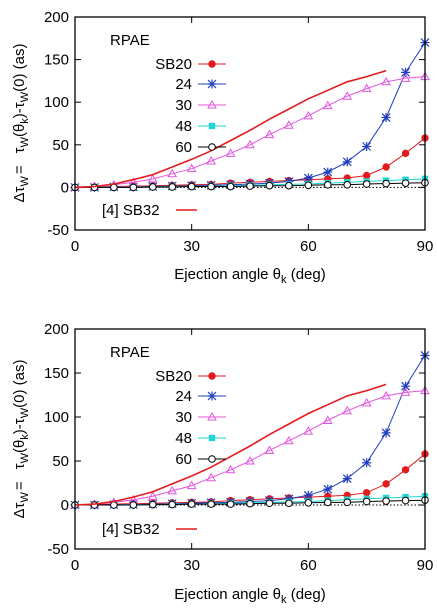 This screenshot has width=437, height=608. Describe the element at coordinates (130, 352) in the screenshot. I see `legend-title: RPAE` at that location.